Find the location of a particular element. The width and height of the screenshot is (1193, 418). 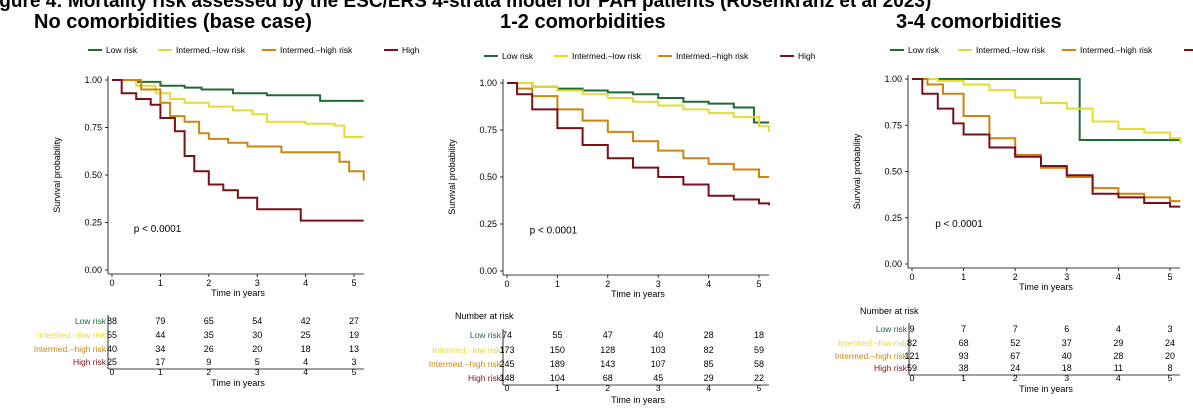

risk-table-value: 17 is located at coordinates (160, 362).